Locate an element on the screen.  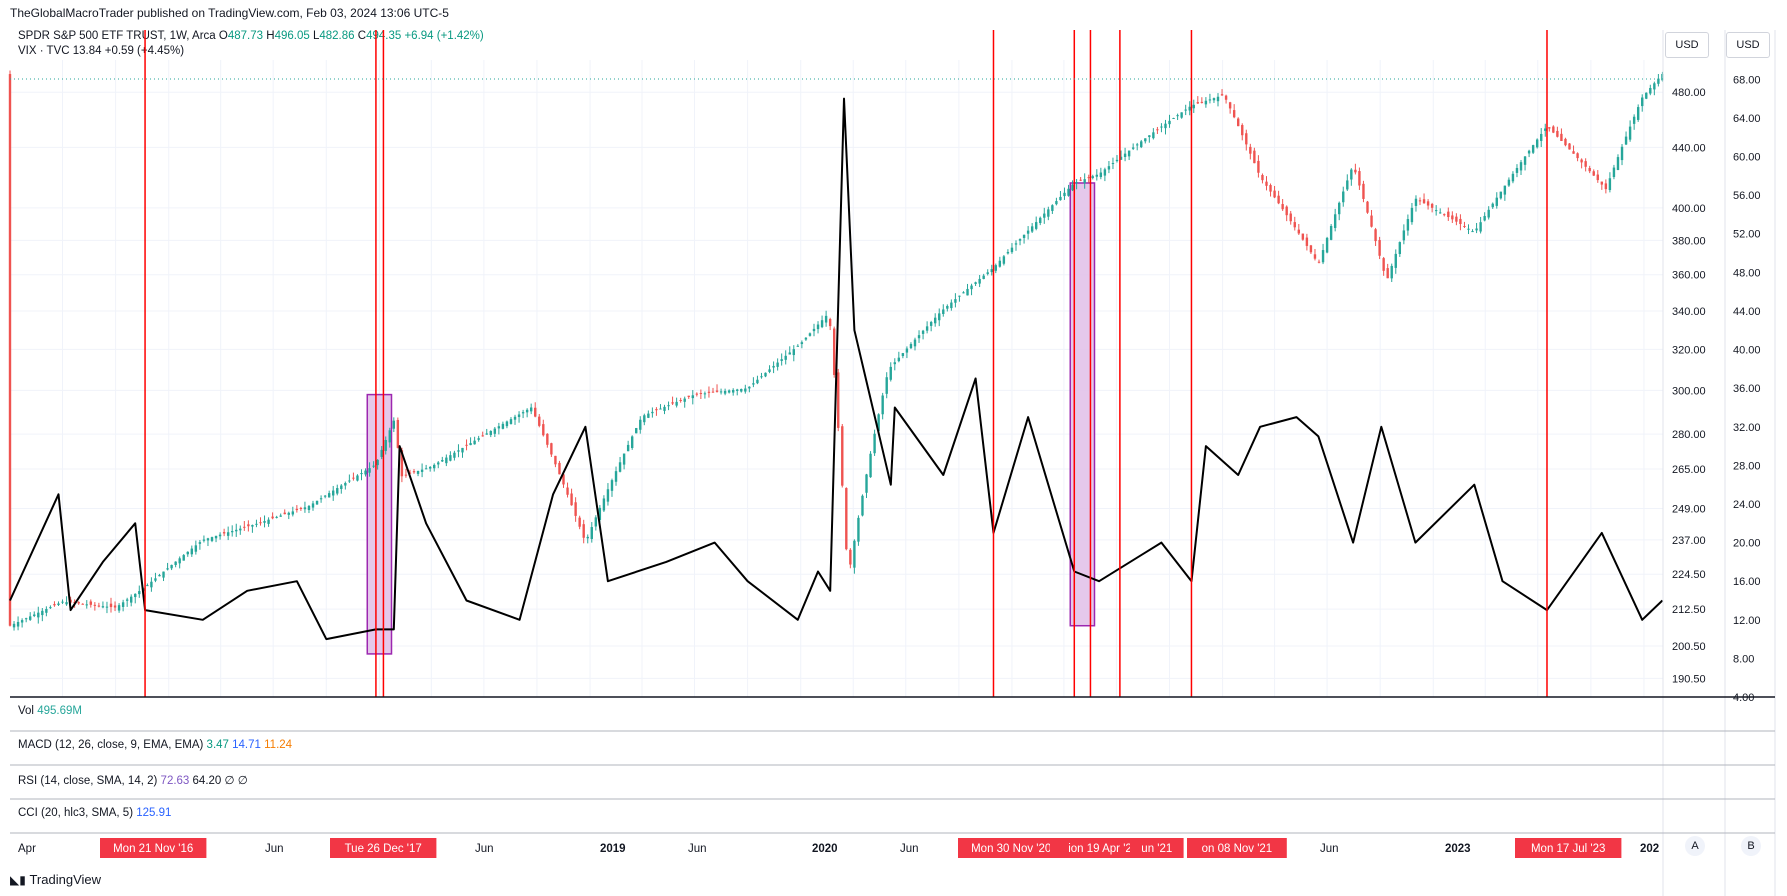
cci-pane-legend: CCI (20, hlc3, SMA, 5) 125.91 is located at coordinates (94, 813).